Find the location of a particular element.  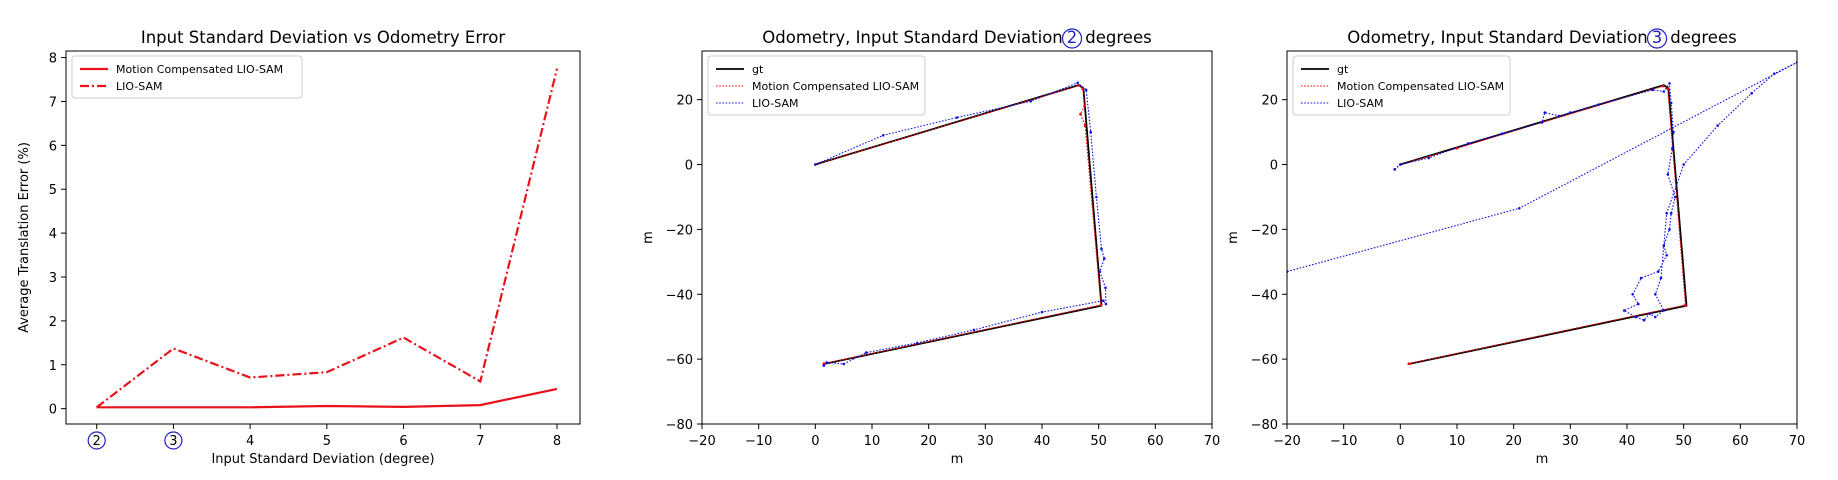

y-tick-label: −40 is located at coordinates (679, 295).